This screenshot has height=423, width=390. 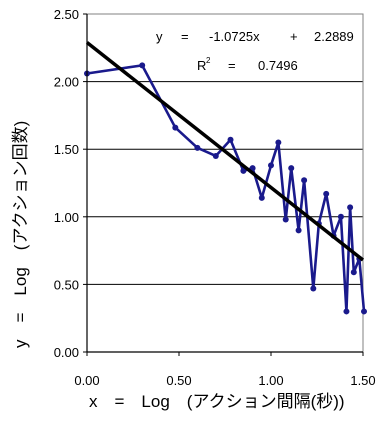 I want to click on eq-intercept: 2.2889, so click(x=334, y=36).